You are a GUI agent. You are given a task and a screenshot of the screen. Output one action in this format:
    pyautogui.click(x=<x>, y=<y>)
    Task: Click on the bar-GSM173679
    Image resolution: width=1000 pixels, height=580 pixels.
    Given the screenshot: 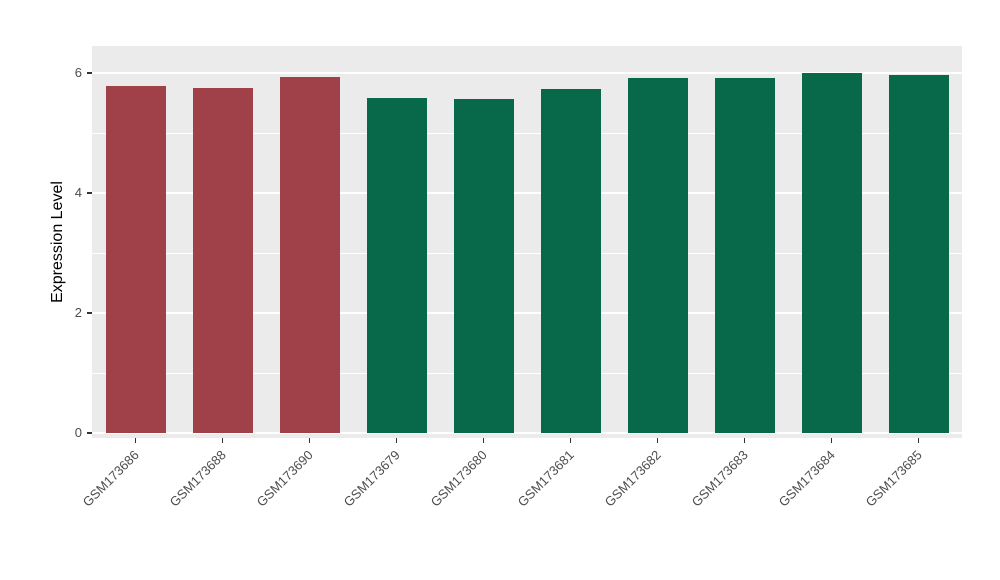 What is the action you would take?
    pyautogui.click(x=396, y=265)
    